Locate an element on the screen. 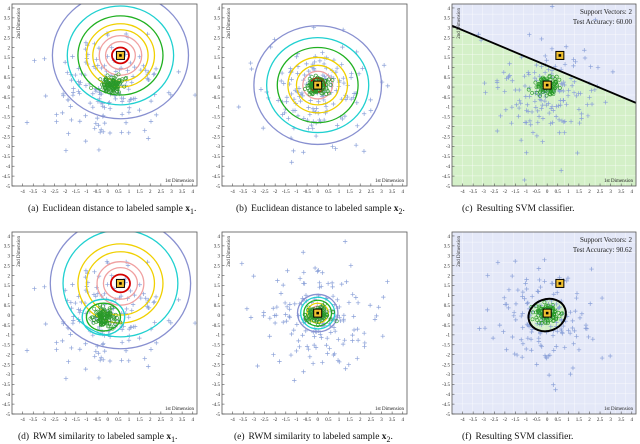  y-tick-label: 3 is located at coordinates (449, 29).